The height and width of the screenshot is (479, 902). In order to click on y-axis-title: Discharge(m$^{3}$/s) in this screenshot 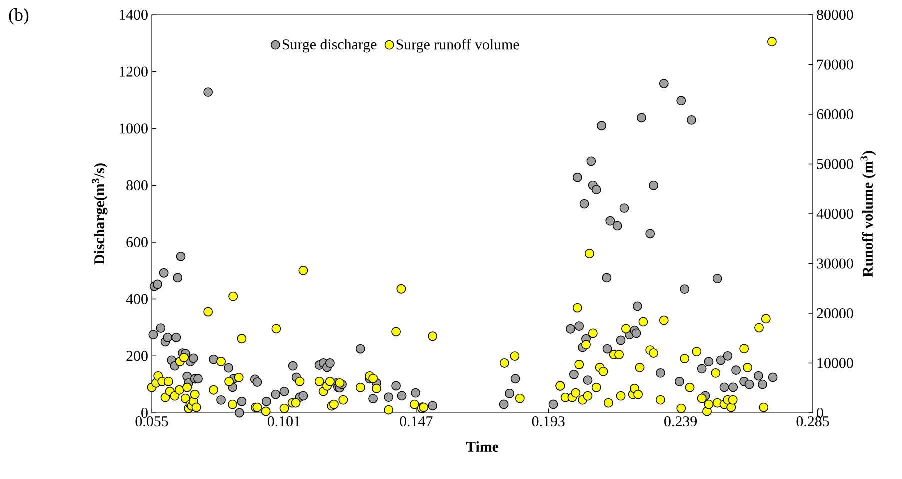, I will do `click(100, 214)`.